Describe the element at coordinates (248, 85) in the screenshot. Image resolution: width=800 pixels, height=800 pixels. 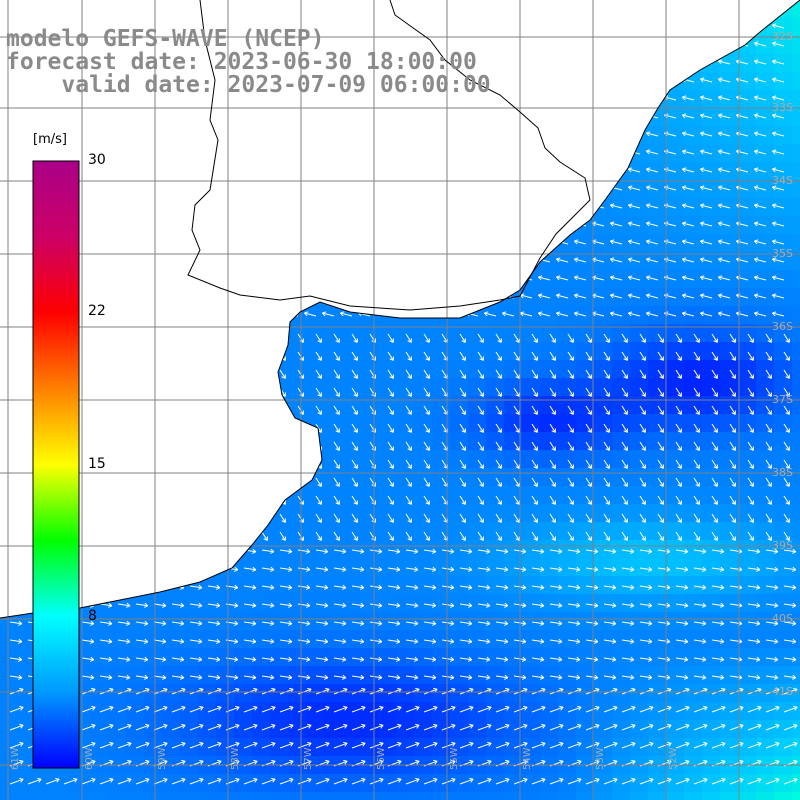
I see `valid-date: valid date: 2023-07-09 06:00:00` at that location.